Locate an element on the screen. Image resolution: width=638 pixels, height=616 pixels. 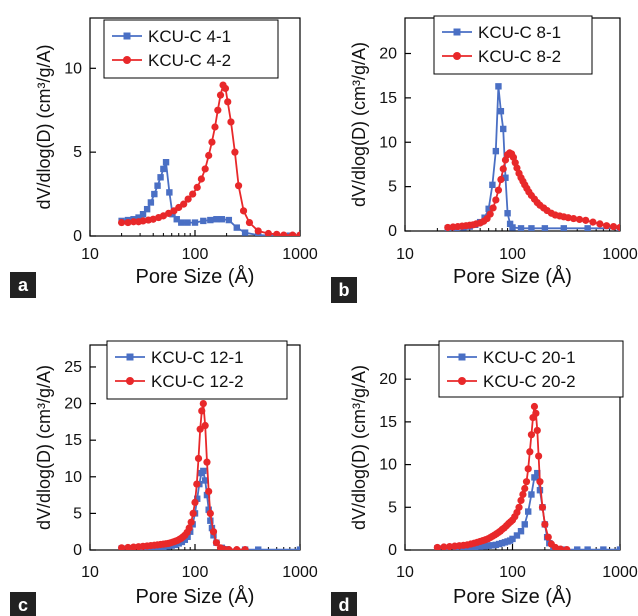
y-tick-label: 15 is located at coordinates (388, 422).